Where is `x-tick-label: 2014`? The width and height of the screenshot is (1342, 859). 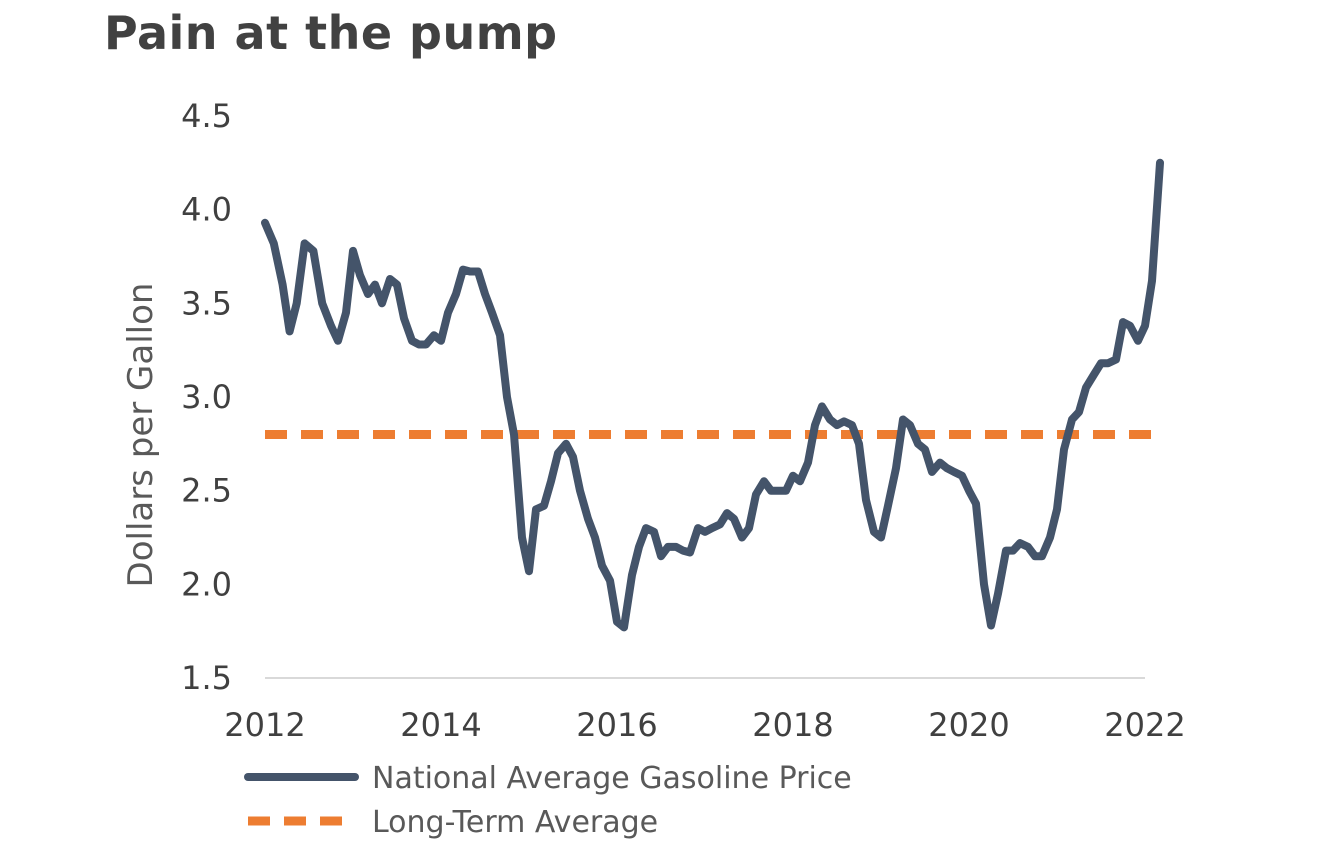
x-tick-label: 2014 is located at coordinates (440, 725).